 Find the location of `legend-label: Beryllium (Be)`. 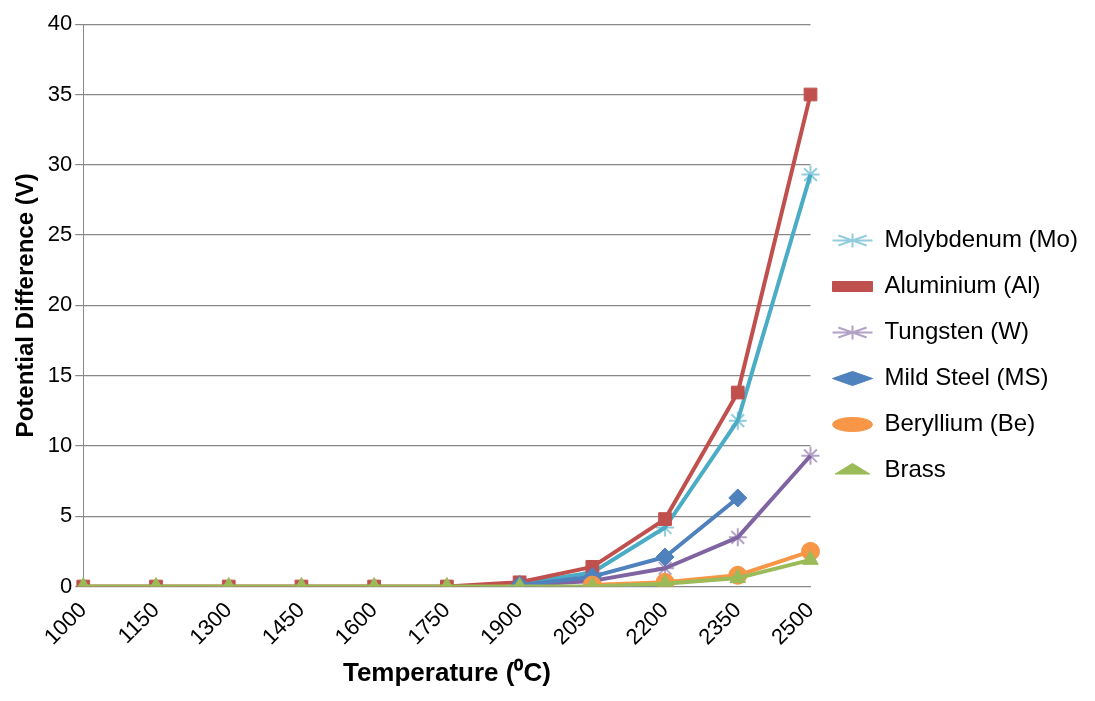

legend-label: Beryllium (Be) is located at coordinates (960, 423).